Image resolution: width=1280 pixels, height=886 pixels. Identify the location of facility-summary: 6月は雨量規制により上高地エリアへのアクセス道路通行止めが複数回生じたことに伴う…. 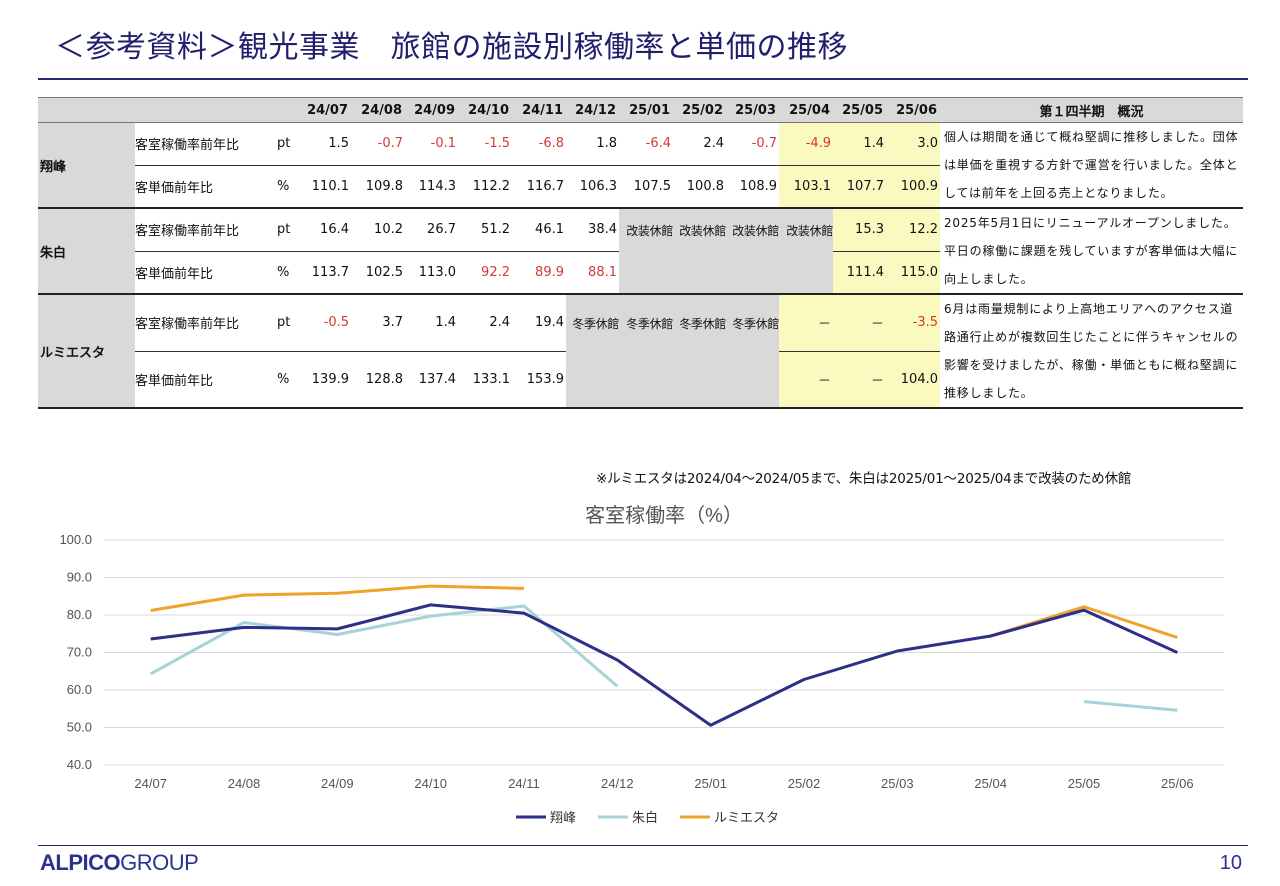
(1091, 351).